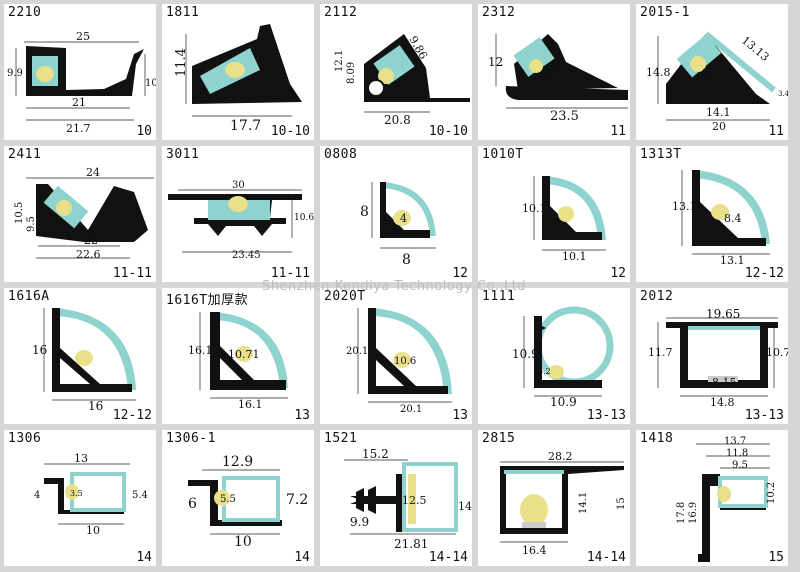 The width and height of the screenshot is (800, 572). What do you see at coordinates (783, 94) in the screenshot?
I see `dim-label: 3.4` at bounding box center [783, 94].